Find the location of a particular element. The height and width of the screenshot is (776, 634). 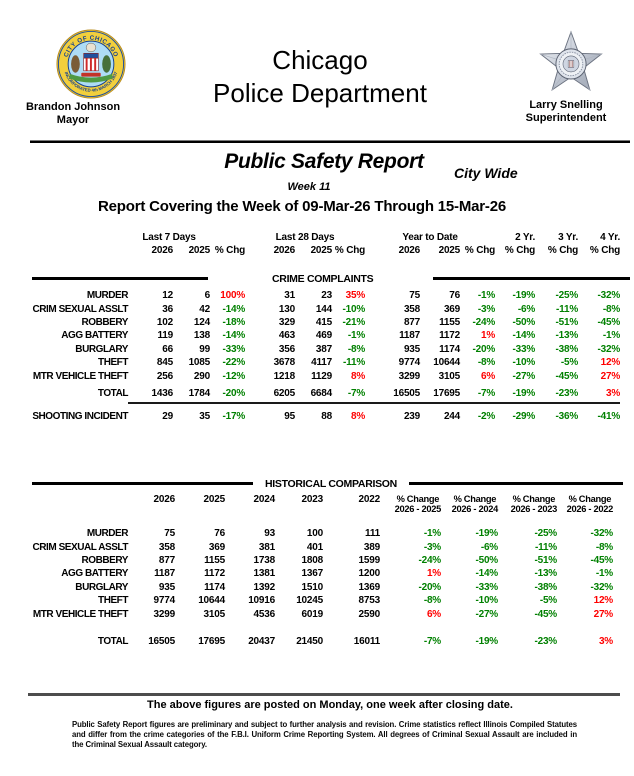

cell-value: 4536 is located at coordinates (264, 614).